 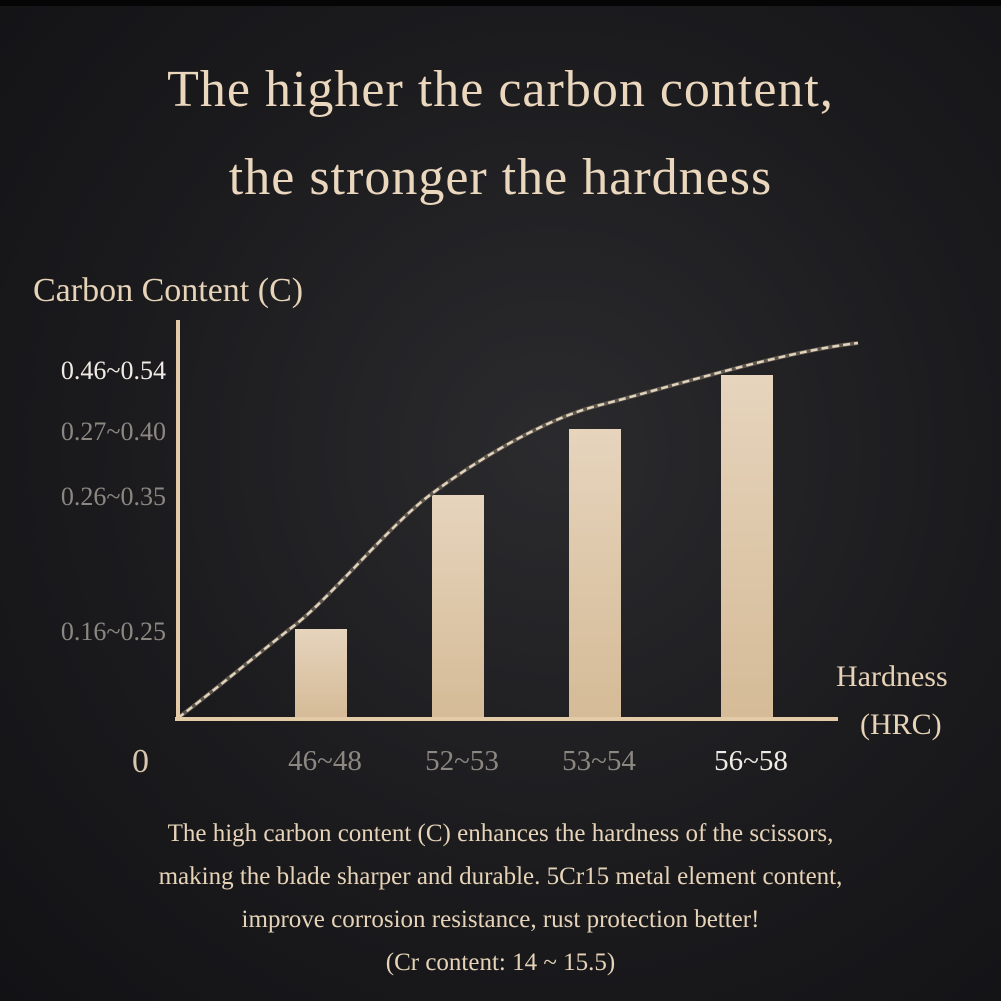 What do you see at coordinates (500, 89) in the screenshot?
I see `title-line-1: The higher the carbon content,` at bounding box center [500, 89].